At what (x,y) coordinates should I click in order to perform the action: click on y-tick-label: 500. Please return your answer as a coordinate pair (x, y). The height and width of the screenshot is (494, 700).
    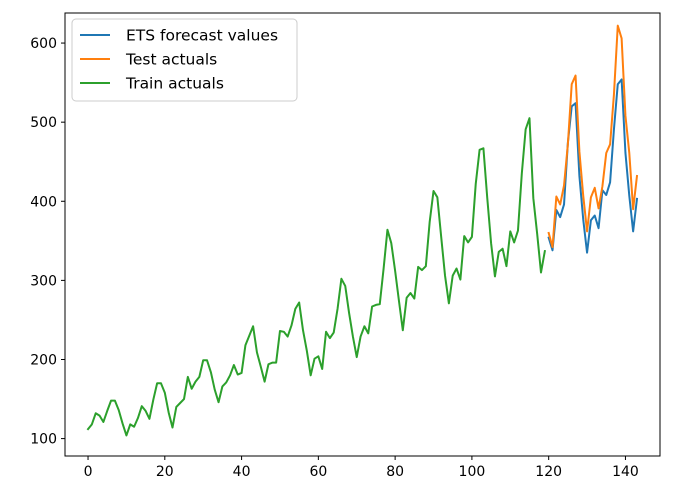
    Looking at the image, I should click on (43, 123).